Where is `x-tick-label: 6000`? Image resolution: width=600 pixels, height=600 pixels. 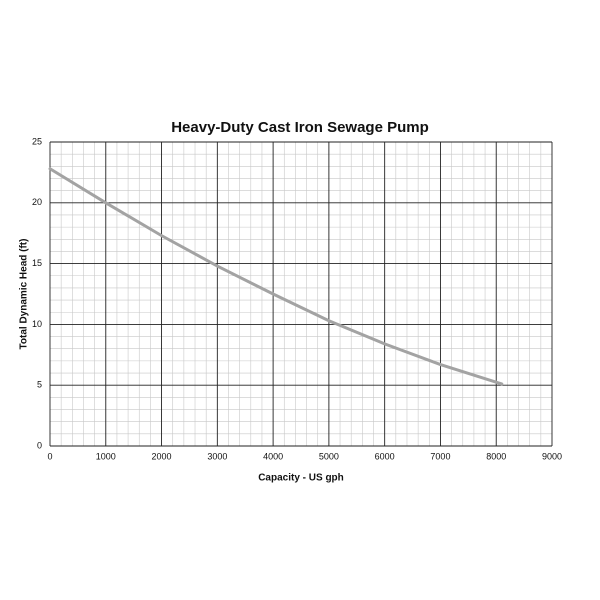 x-tick-label: 6000 is located at coordinates (385, 456).